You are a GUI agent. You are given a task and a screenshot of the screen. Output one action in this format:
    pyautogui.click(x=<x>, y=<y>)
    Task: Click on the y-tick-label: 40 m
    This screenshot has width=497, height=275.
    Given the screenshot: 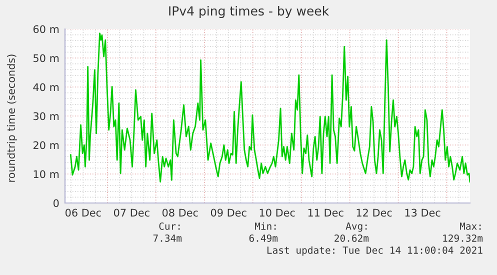 What is the action you would take?
    pyautogui.click(x=46, y=87)
    